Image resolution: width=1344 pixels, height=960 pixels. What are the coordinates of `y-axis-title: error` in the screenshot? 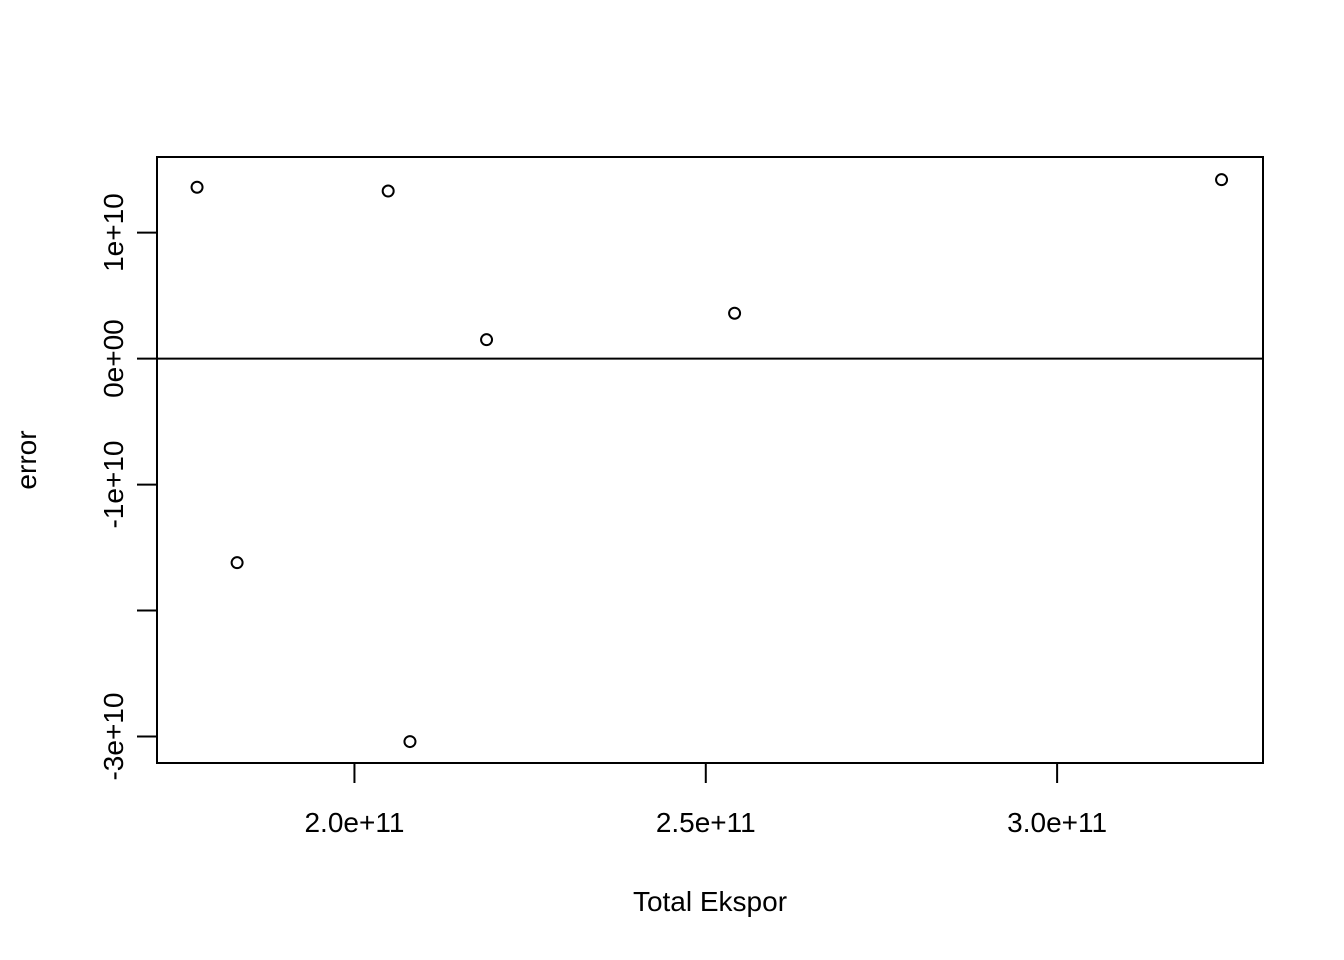 It's located at (26, 459).